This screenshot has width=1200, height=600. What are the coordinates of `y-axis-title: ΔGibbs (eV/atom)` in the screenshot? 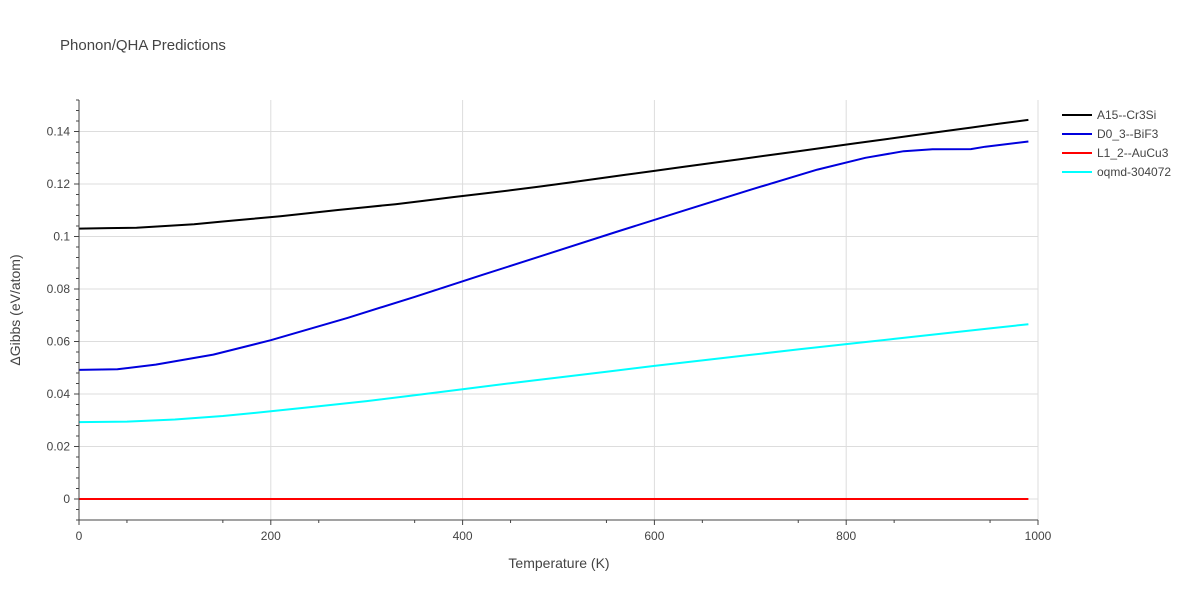 It's located at (15, 309).